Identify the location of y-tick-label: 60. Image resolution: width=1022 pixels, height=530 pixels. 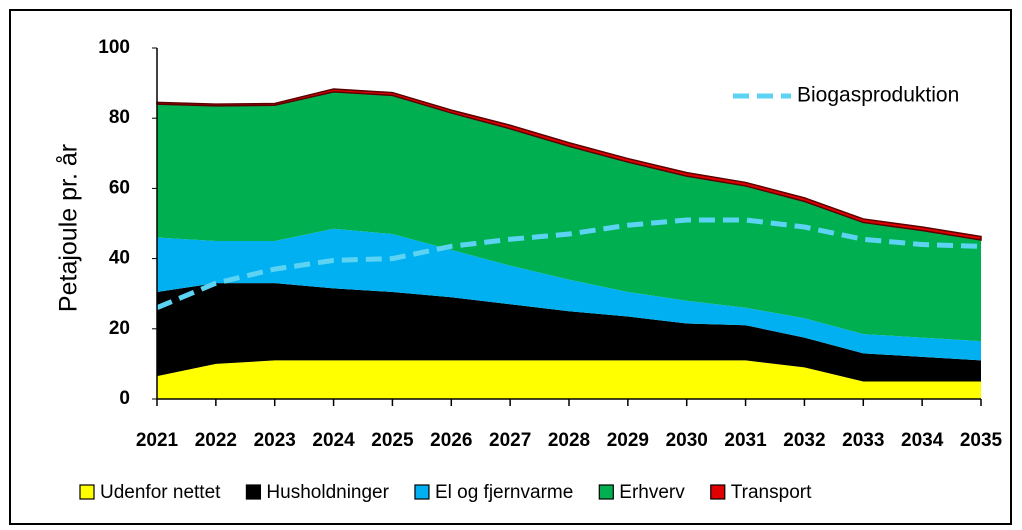
(119, 187).